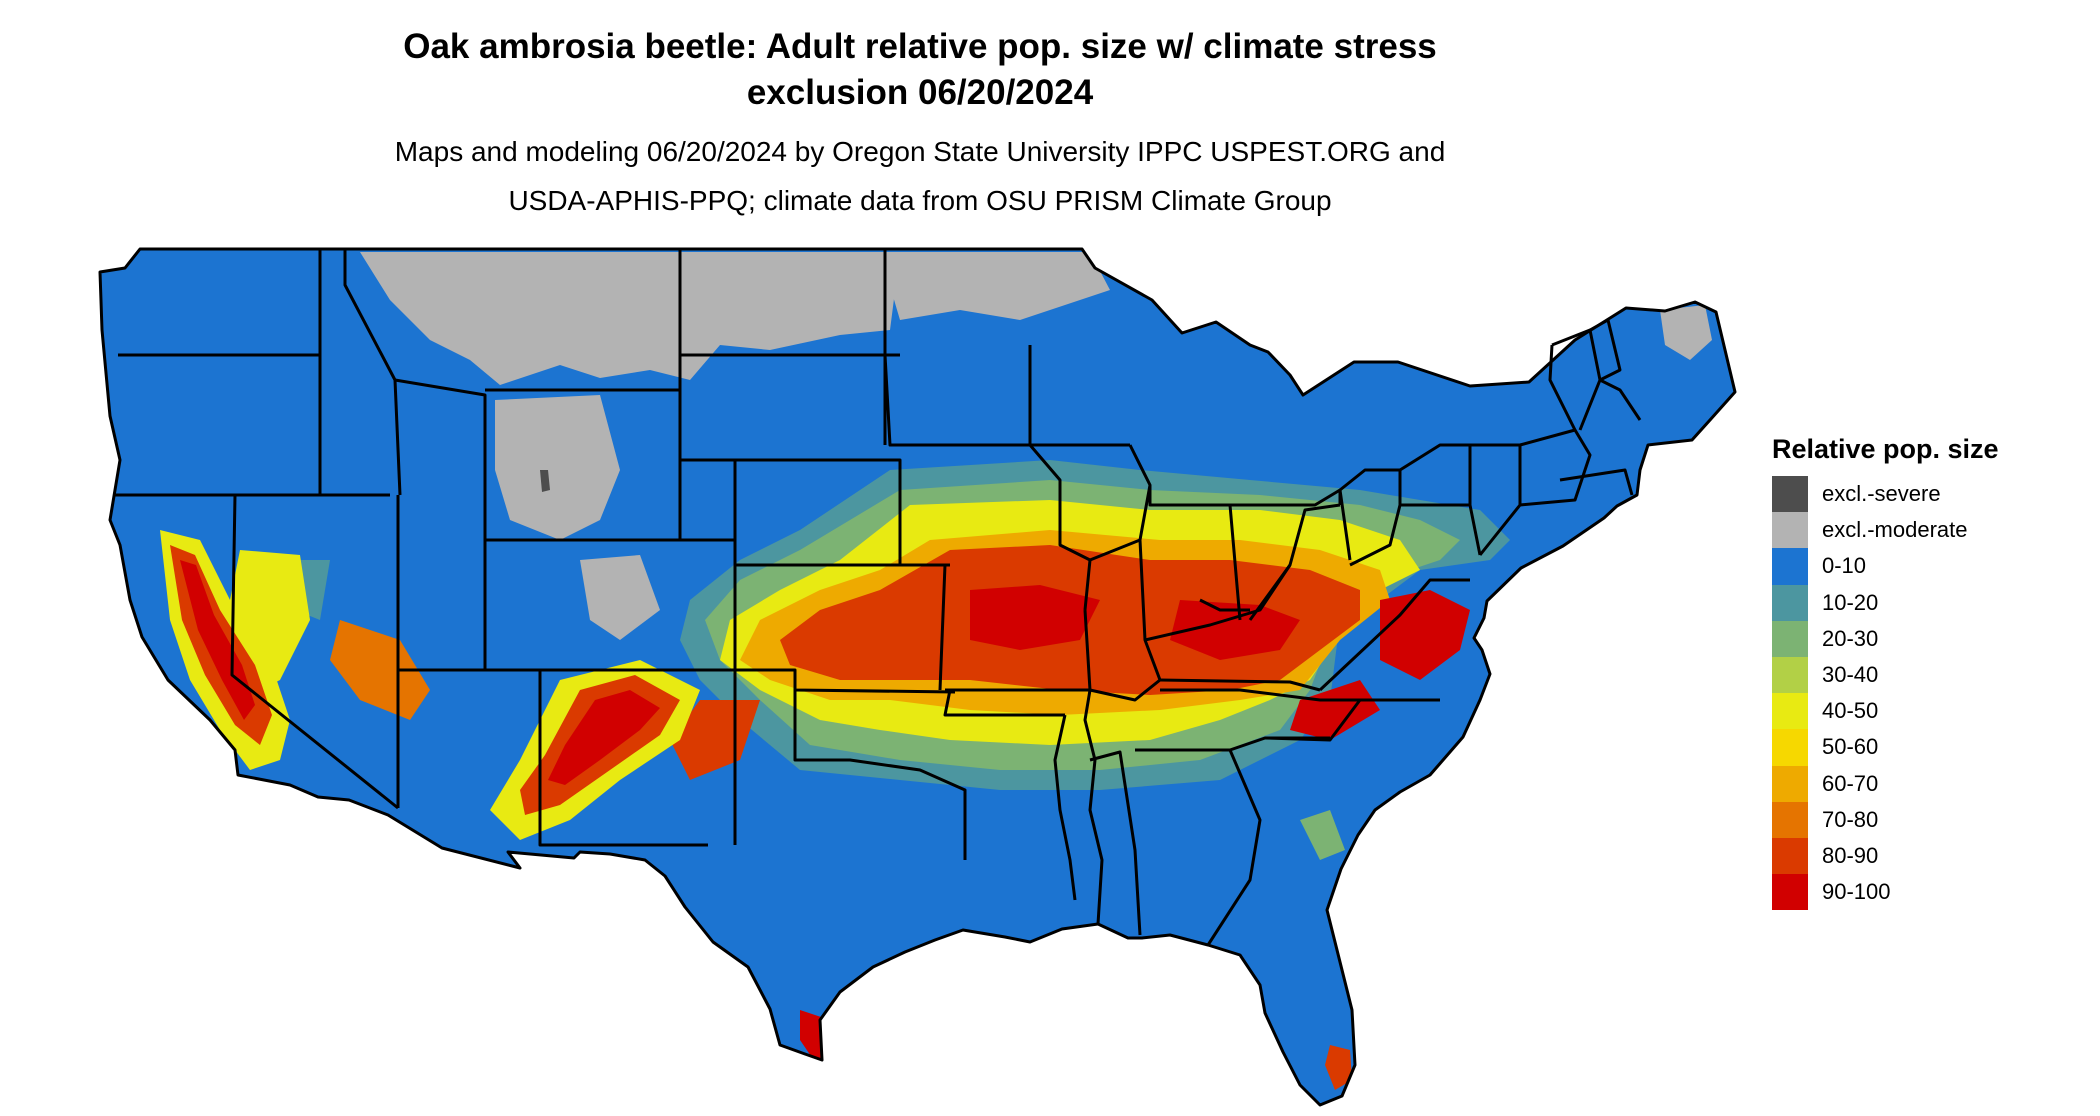 This screenshot has width=2100, height=1116. What do you see at coordinates (920, 92) in the screenshot?
I see `map-title-line-2: exclusion 06/20/2024` at bounding box center [920, 92].